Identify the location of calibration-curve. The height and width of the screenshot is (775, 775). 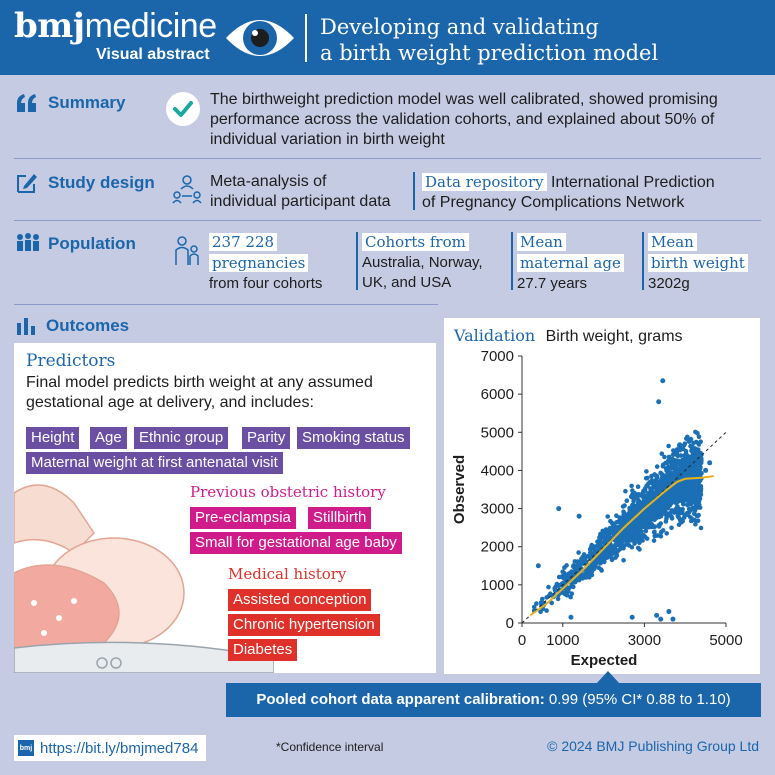
(621, 546).